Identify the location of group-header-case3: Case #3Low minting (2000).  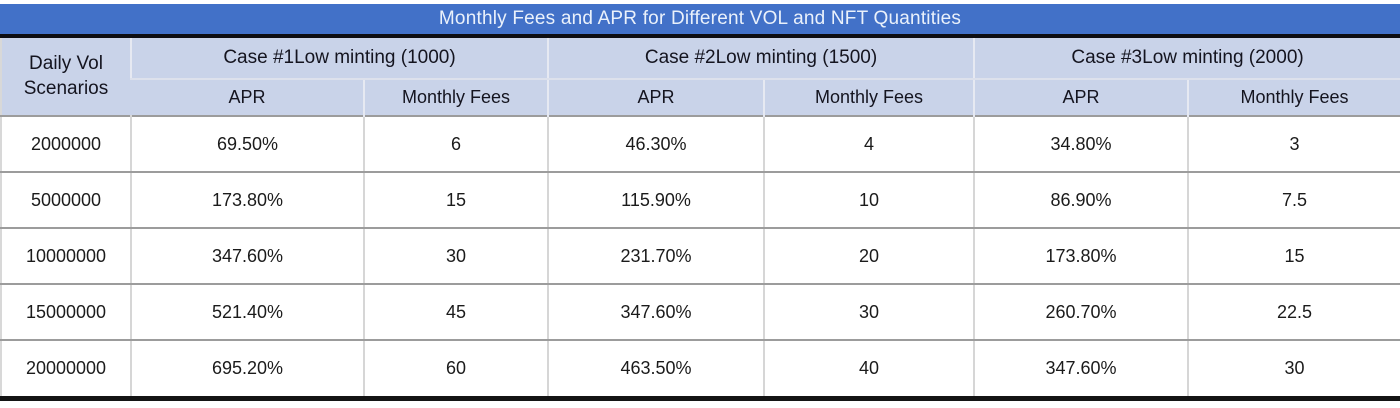
(1186, 59).